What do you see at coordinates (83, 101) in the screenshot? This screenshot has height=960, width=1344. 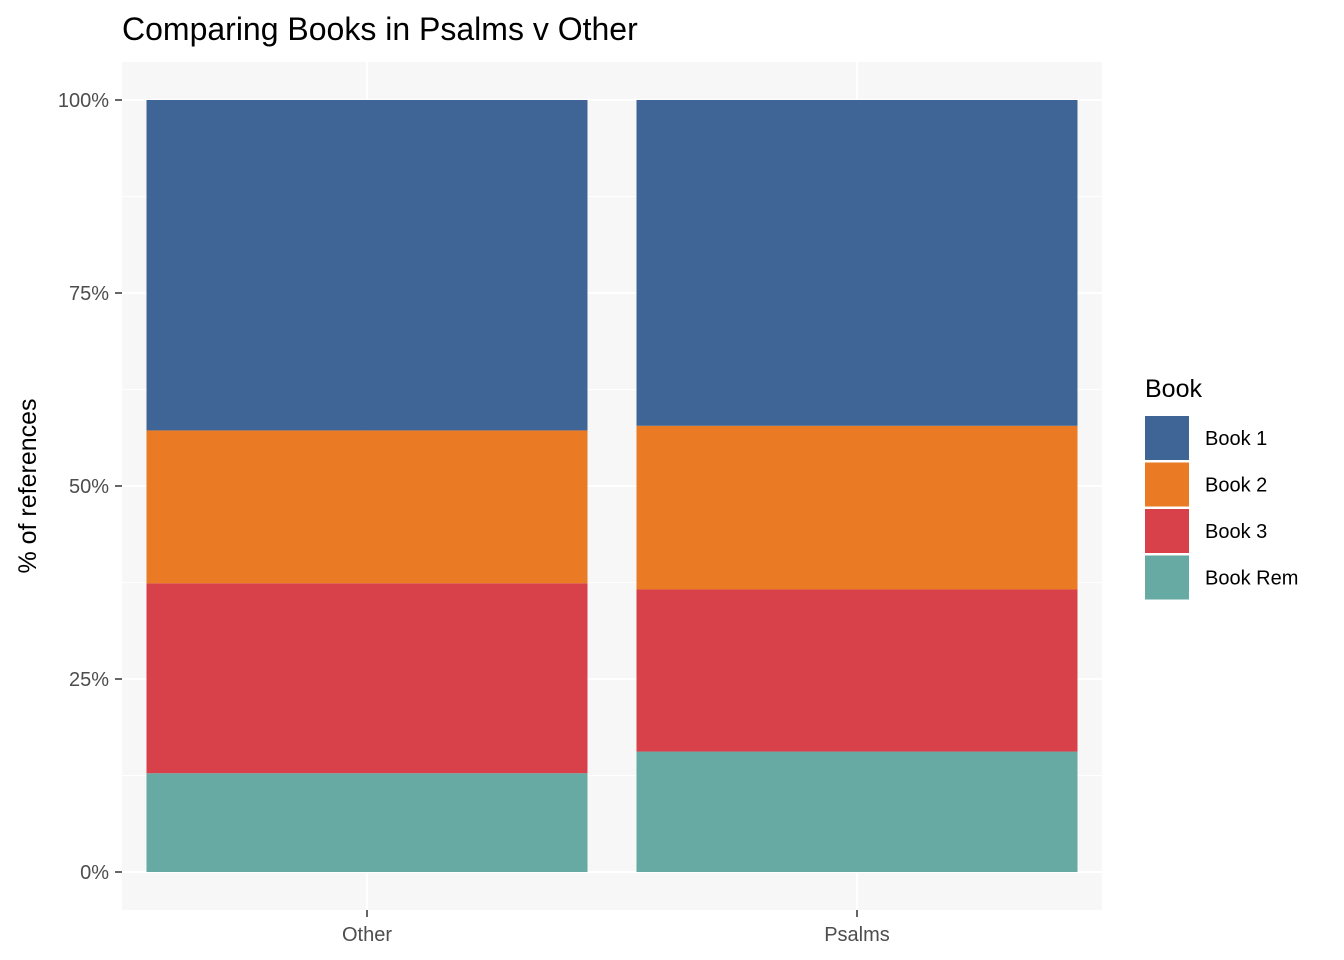 I see `y-tick-label: 100%` at bounding box center [83, 101].